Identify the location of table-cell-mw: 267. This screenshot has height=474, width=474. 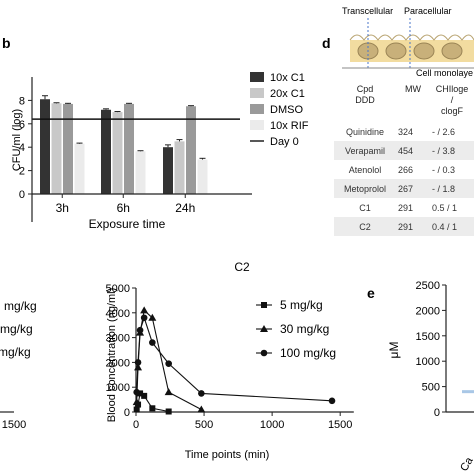
(413, 188).